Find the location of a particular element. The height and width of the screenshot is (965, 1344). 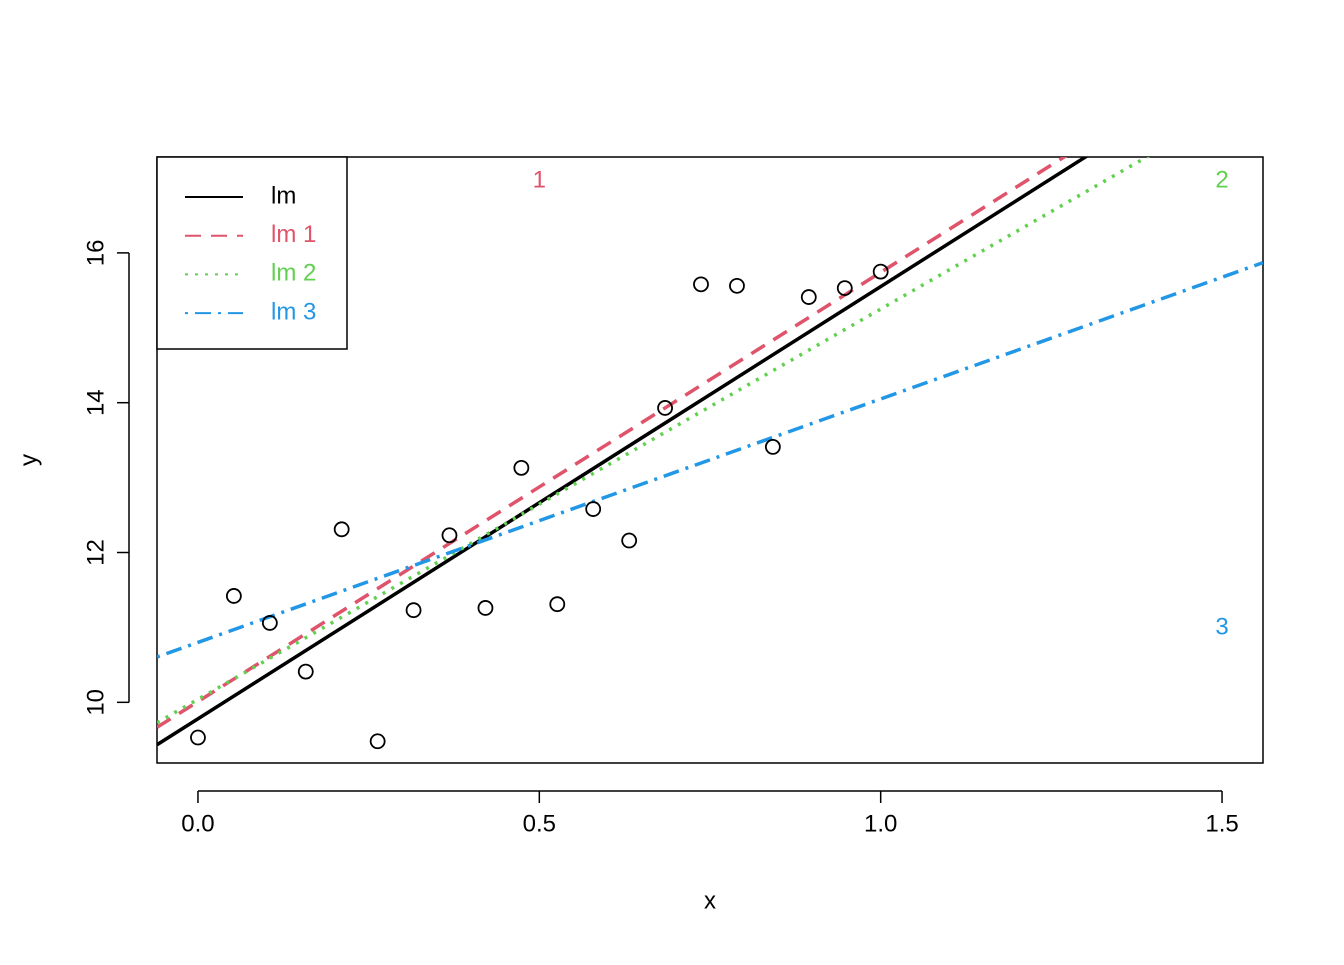

x-tick-label: 0.0 is located at coordinates (197, 823).